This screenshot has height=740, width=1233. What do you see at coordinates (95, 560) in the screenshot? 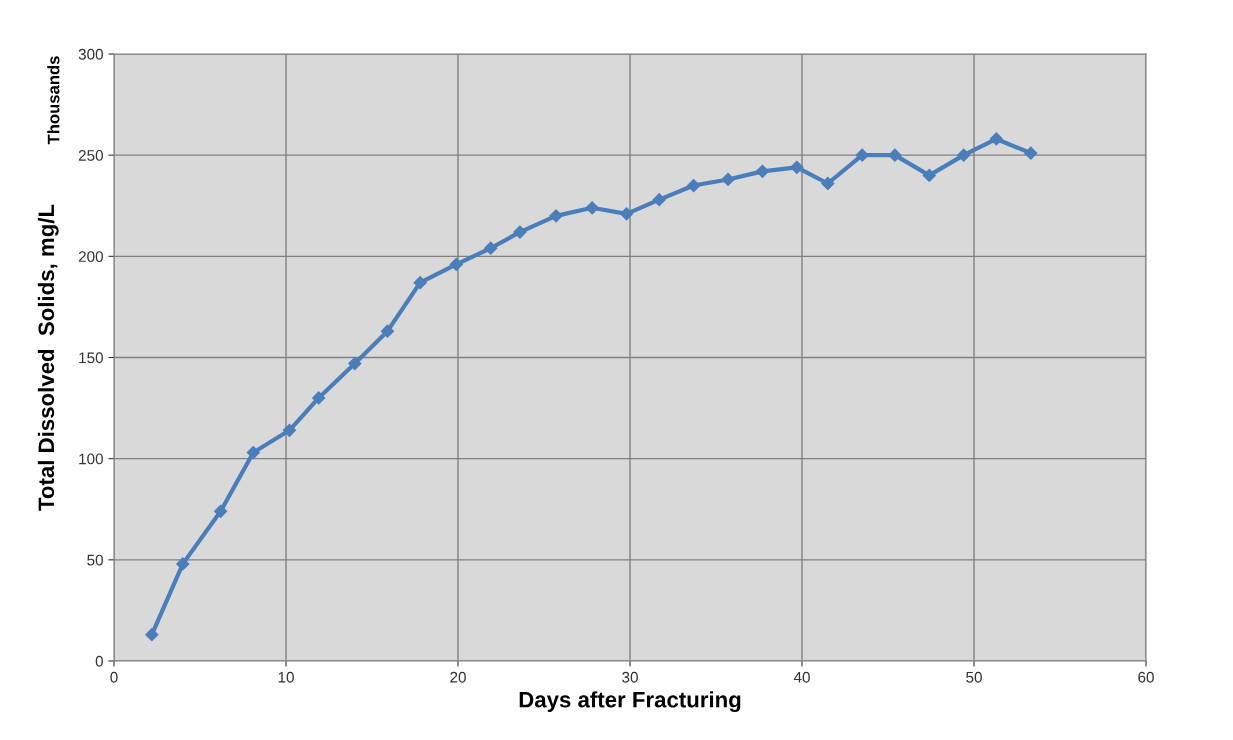
I see `y-tick-label: 50` at bounding box center [95, 560].